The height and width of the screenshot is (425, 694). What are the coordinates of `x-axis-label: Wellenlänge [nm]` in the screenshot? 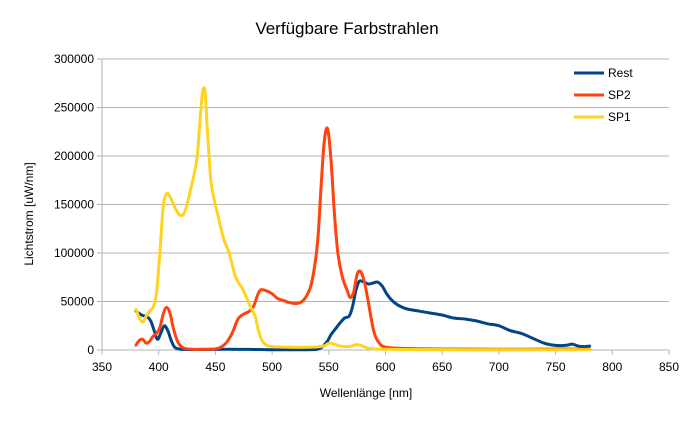 It's located at (366, 393).